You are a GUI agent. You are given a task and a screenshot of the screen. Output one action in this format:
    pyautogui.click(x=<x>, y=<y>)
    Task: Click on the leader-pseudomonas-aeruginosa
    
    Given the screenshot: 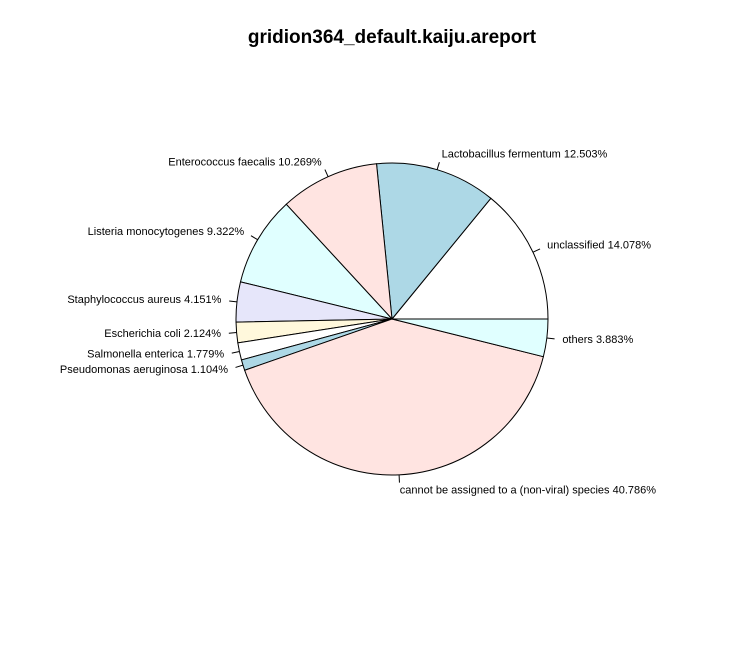 What is the action you would take?
    pyautogui.click(x=239, y=366)
    